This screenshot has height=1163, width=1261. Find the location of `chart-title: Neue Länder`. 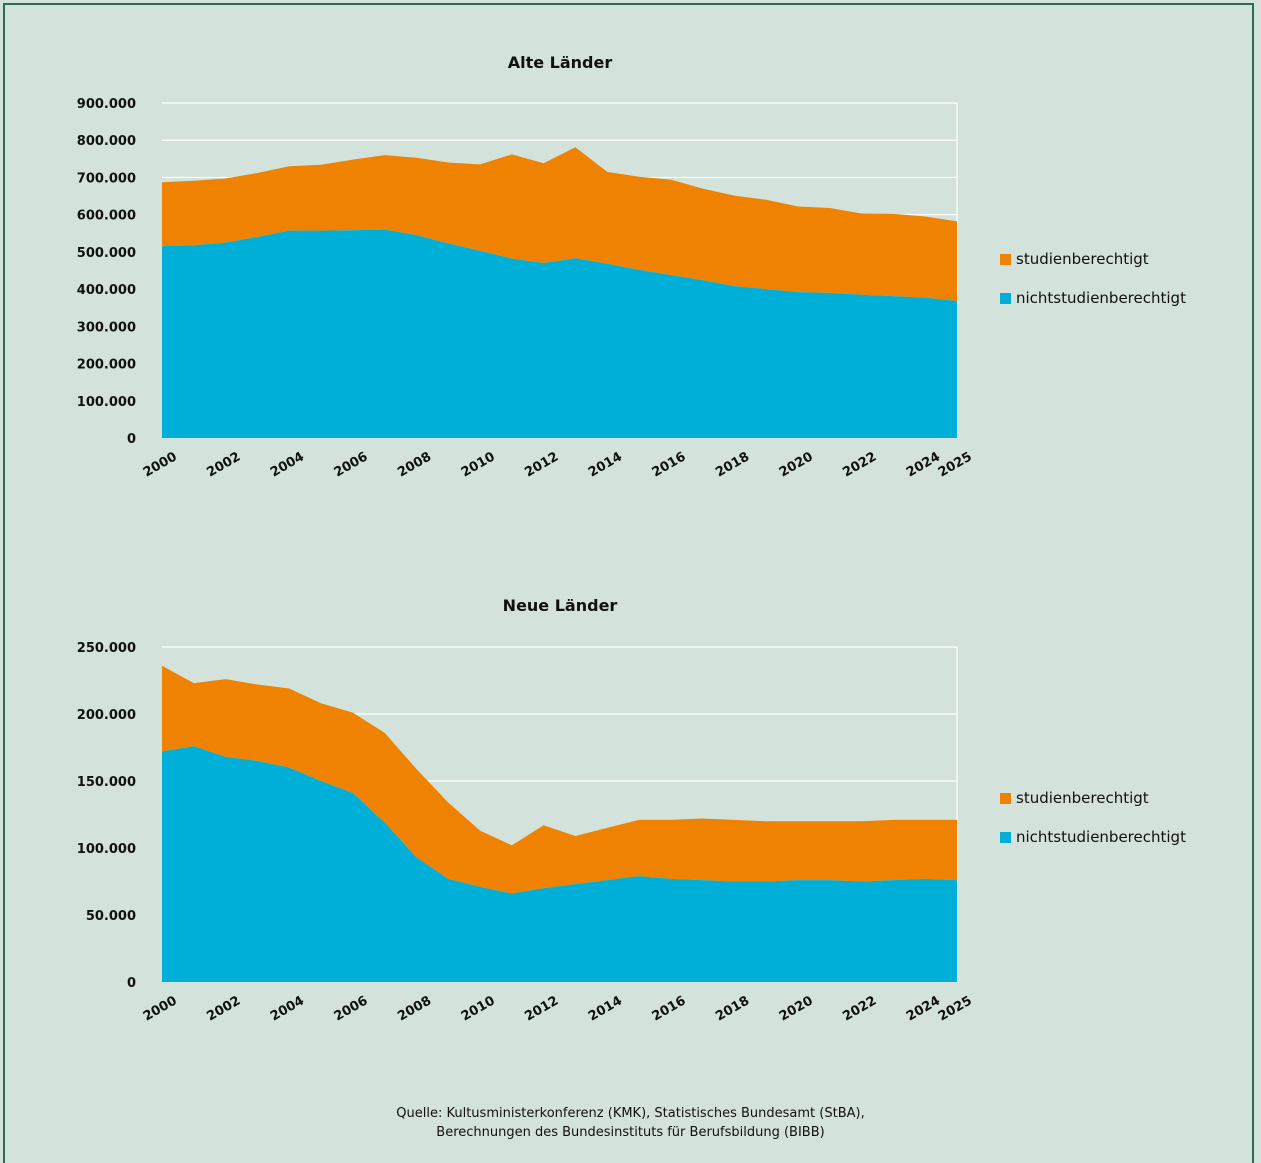

chart-title: Neue Länder is located at coordinates (560, 605).